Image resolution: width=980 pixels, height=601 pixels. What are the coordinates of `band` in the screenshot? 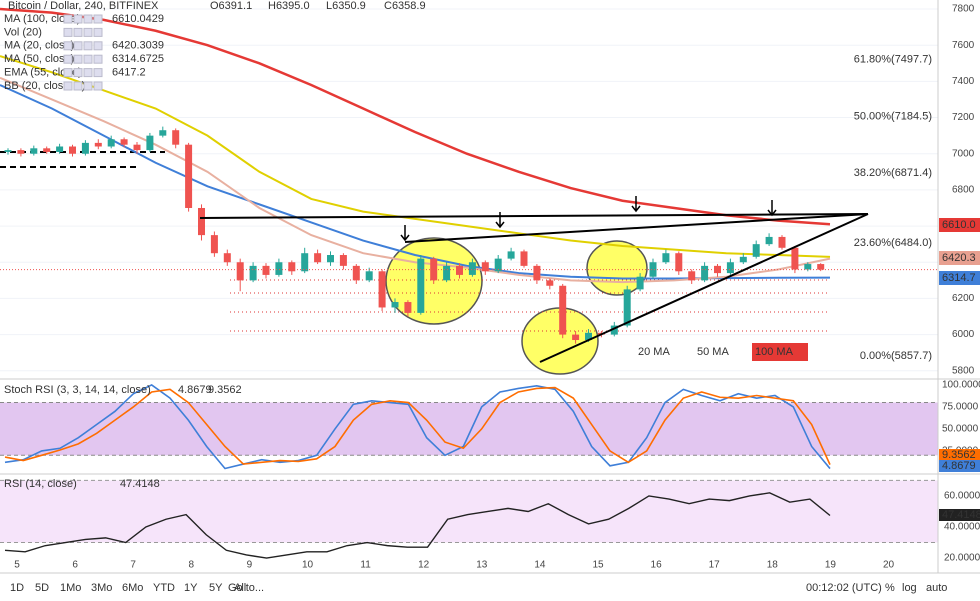 It's located at (469, 429).